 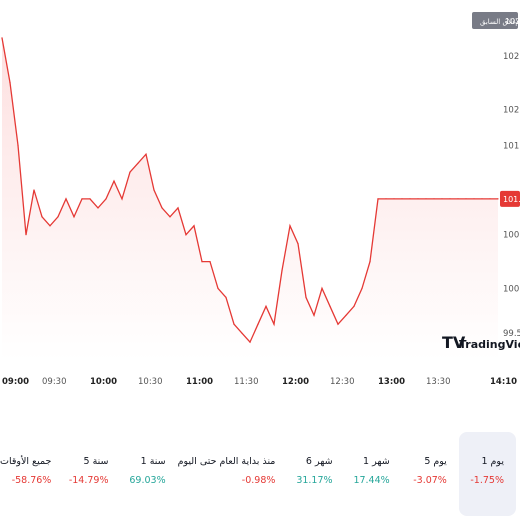 What do you see at coordinates (148, 474) in the screenshot?
I see `range-tab: 1 سنة 69.03%` at bounding box center [148, 474].